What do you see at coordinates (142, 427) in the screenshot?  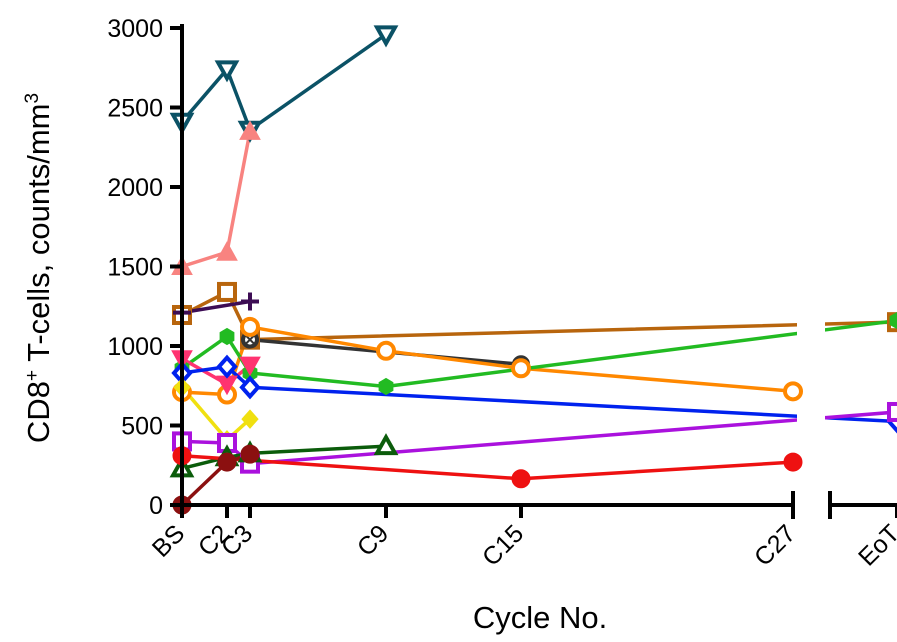 I see `y-tick-label: 500` at bounding box center [142, 427].